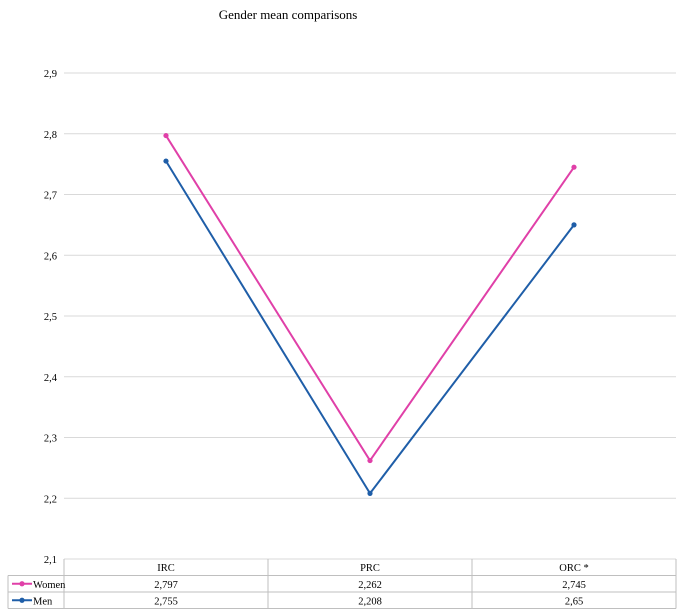 This screenshot has width=680, height=609. What do you see at coordinates (288, 14) in the screenshot?
I see `chart-title: Gender mean comparisons` at bounding box center [288, 14].